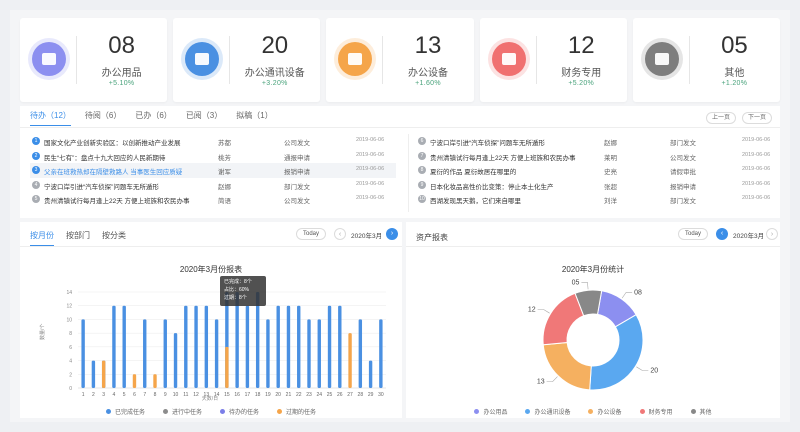 Image resolution: width=800 pixels, height=432 pixels. I want to click on stat-change: +3.20%, so click(274, 83).